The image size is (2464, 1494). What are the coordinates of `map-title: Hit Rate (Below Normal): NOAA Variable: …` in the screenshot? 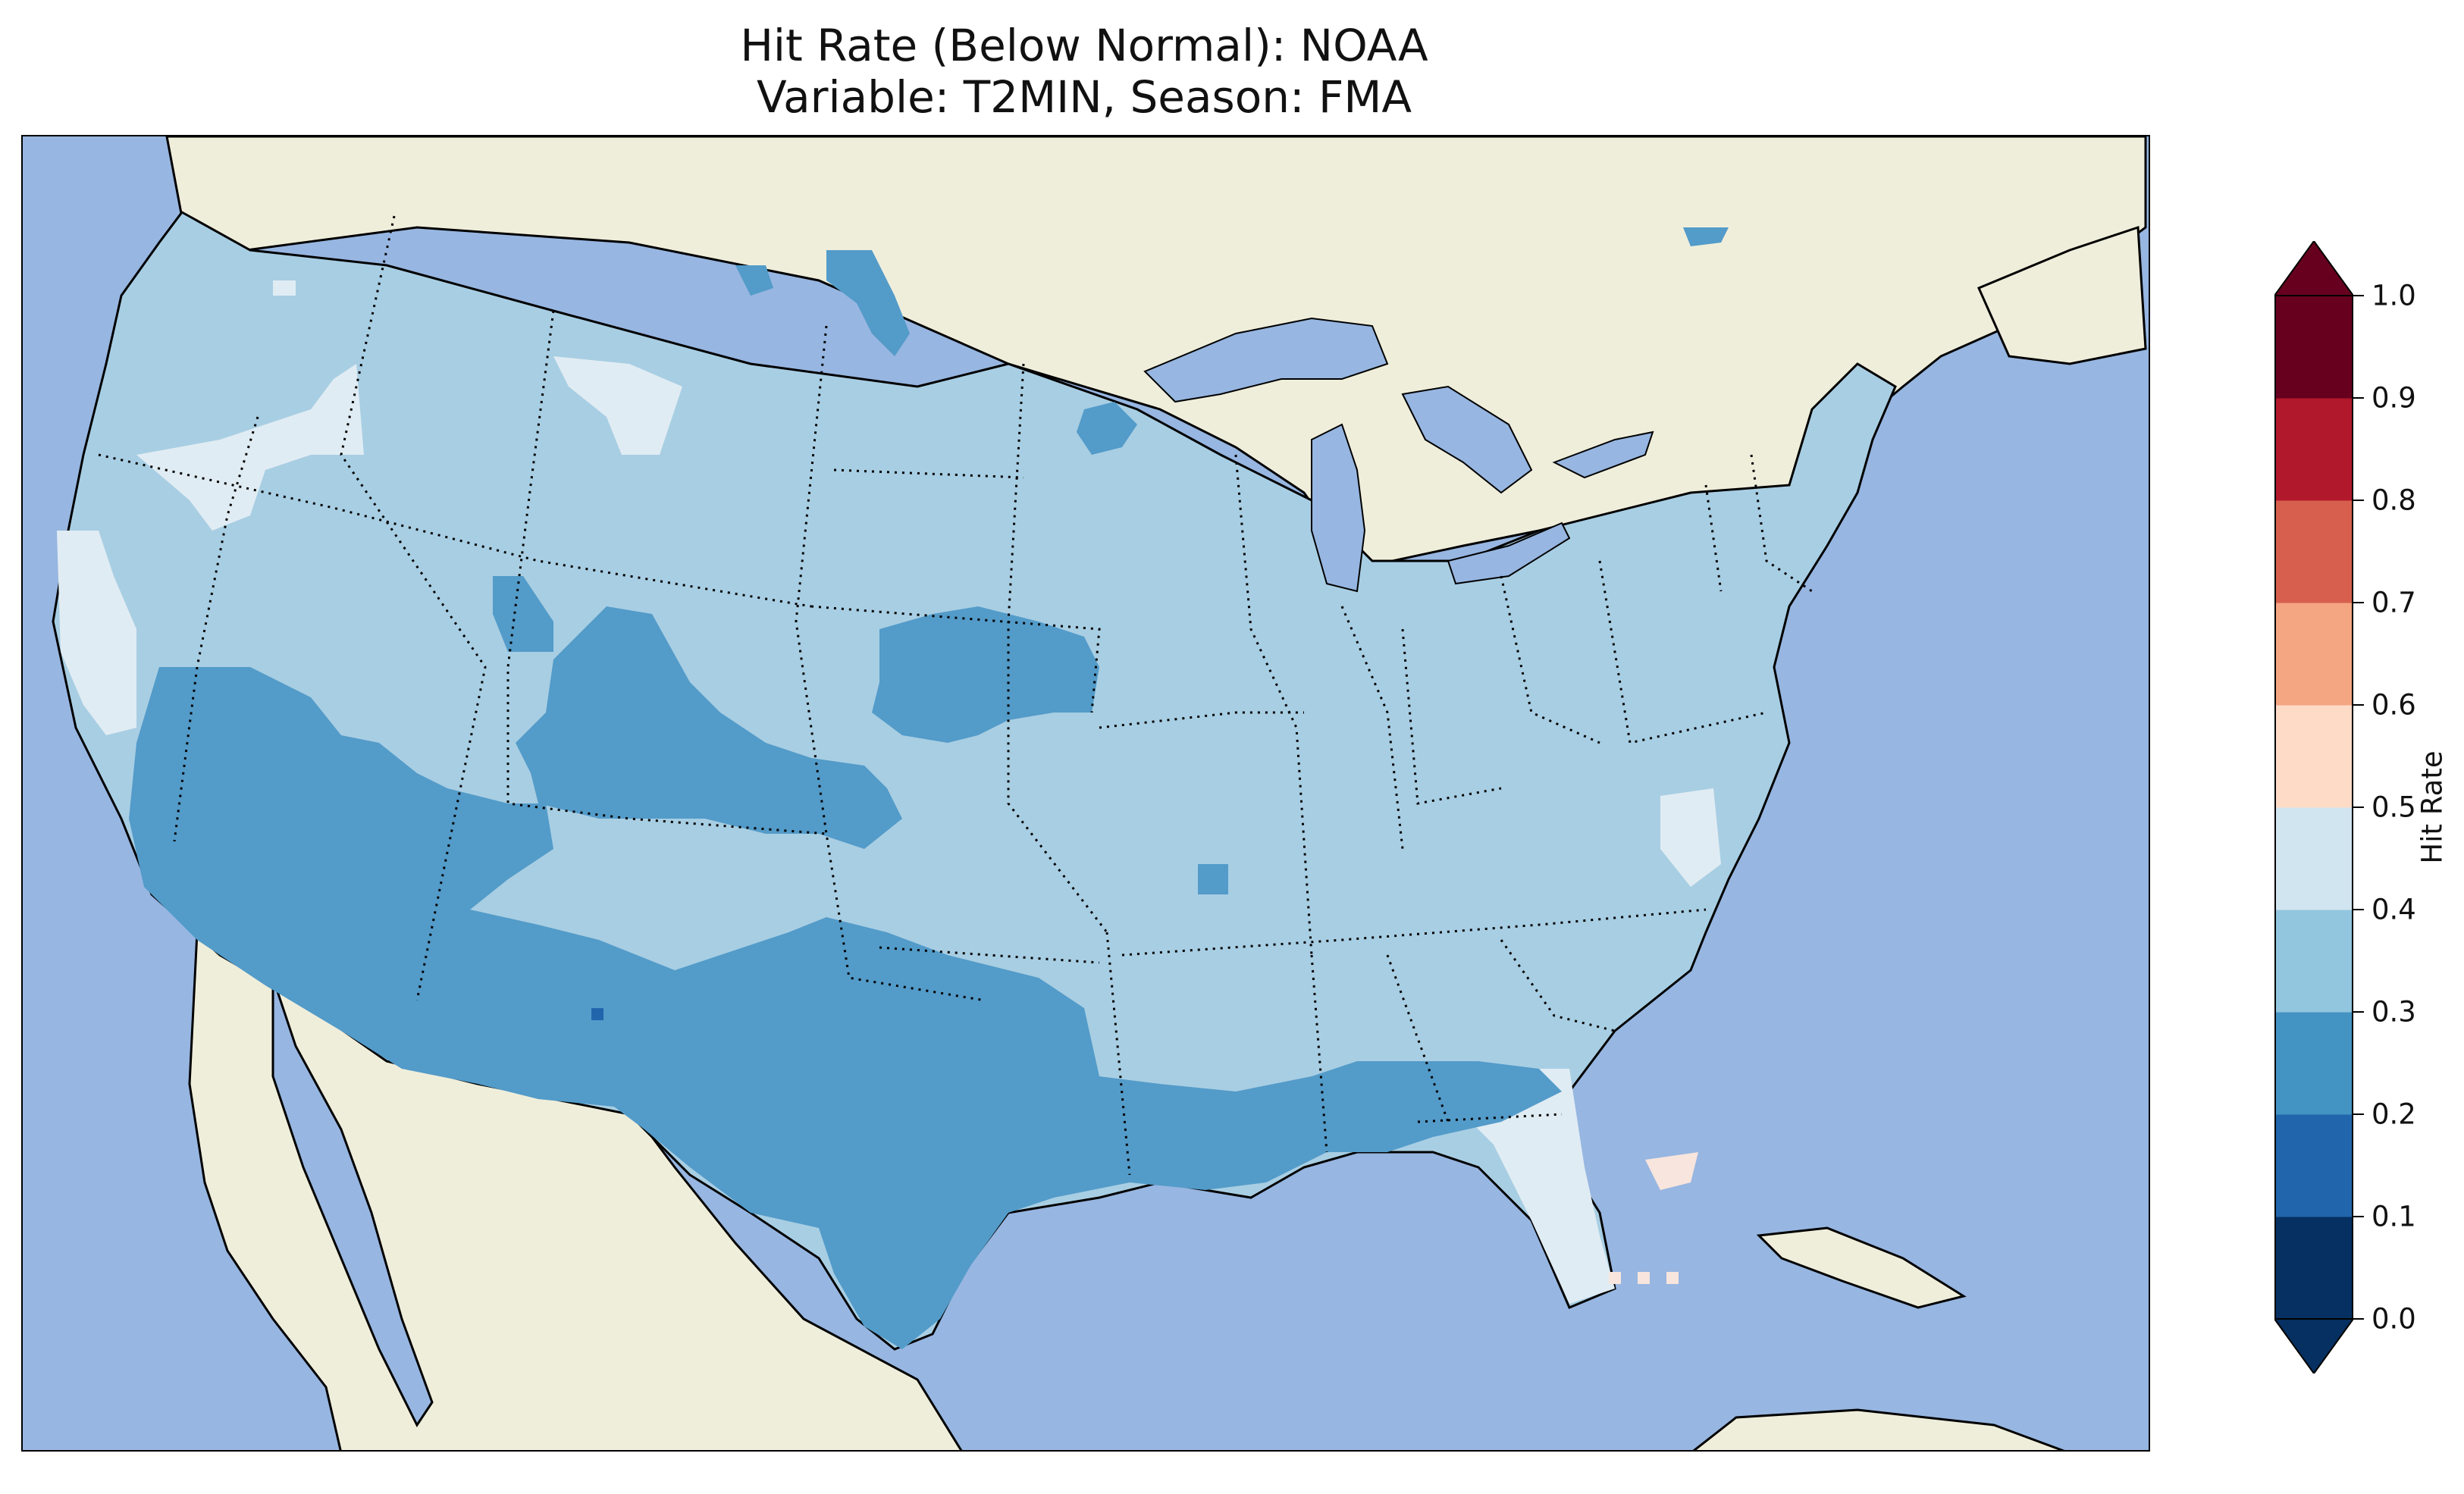 It's located at (1084, 71).